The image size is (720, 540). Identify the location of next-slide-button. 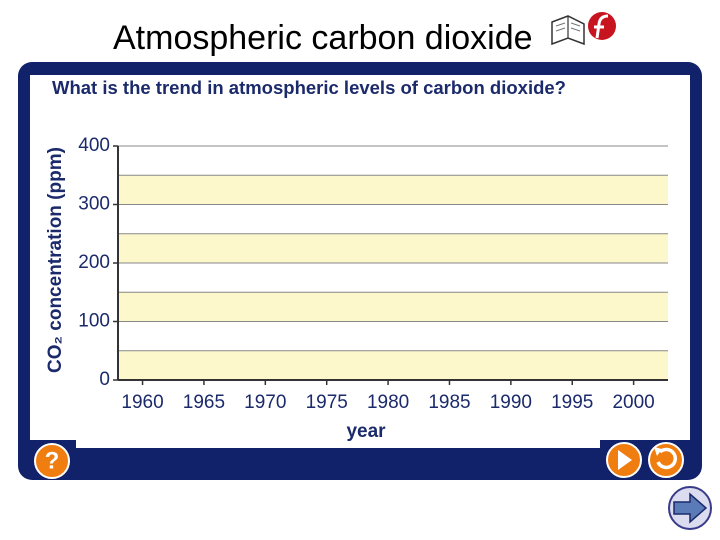
(690, 508).